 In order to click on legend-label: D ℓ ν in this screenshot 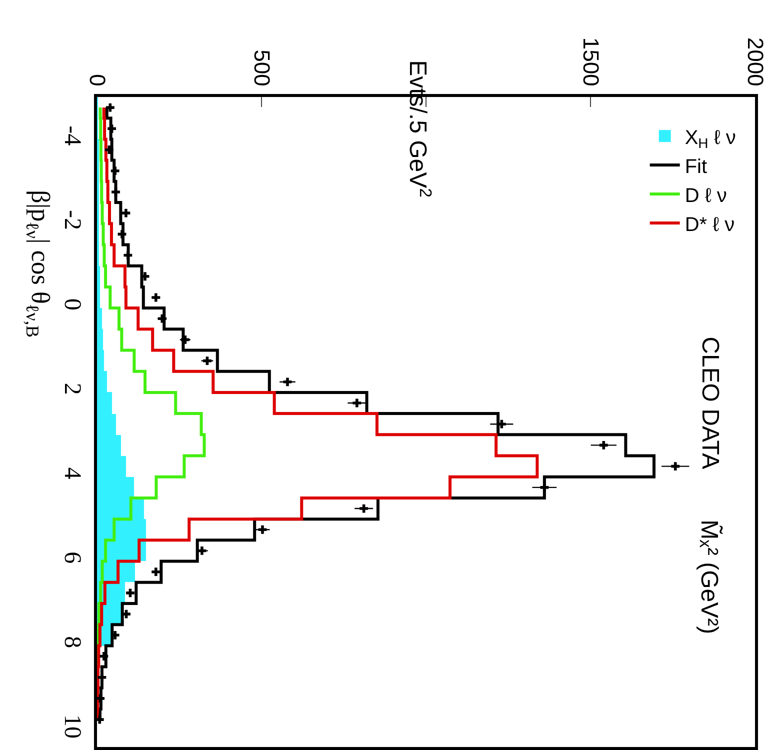, I will do `click(705, 195)`.